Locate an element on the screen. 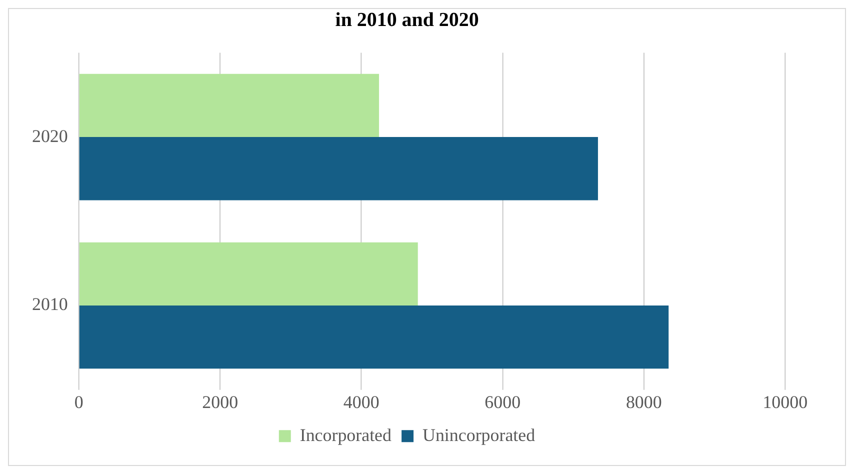 The width and height of the screenshot is (854, 474). legend-label: Incorporated is located at coordinates (346, 434).